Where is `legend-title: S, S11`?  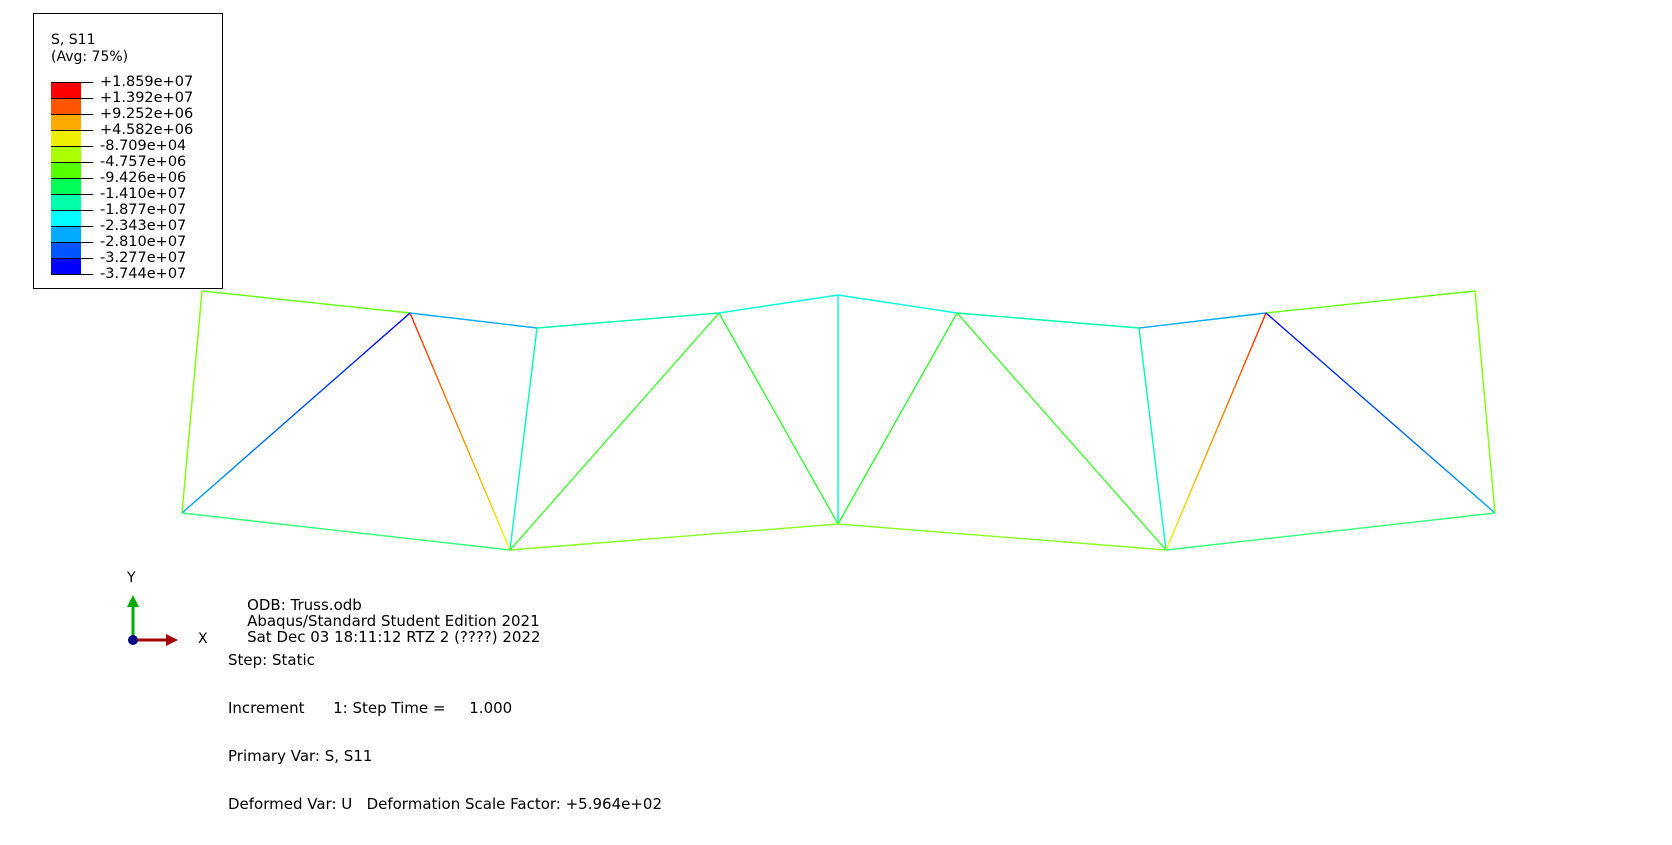 legend-title: S, S11 is located at coordinates (73, 40).